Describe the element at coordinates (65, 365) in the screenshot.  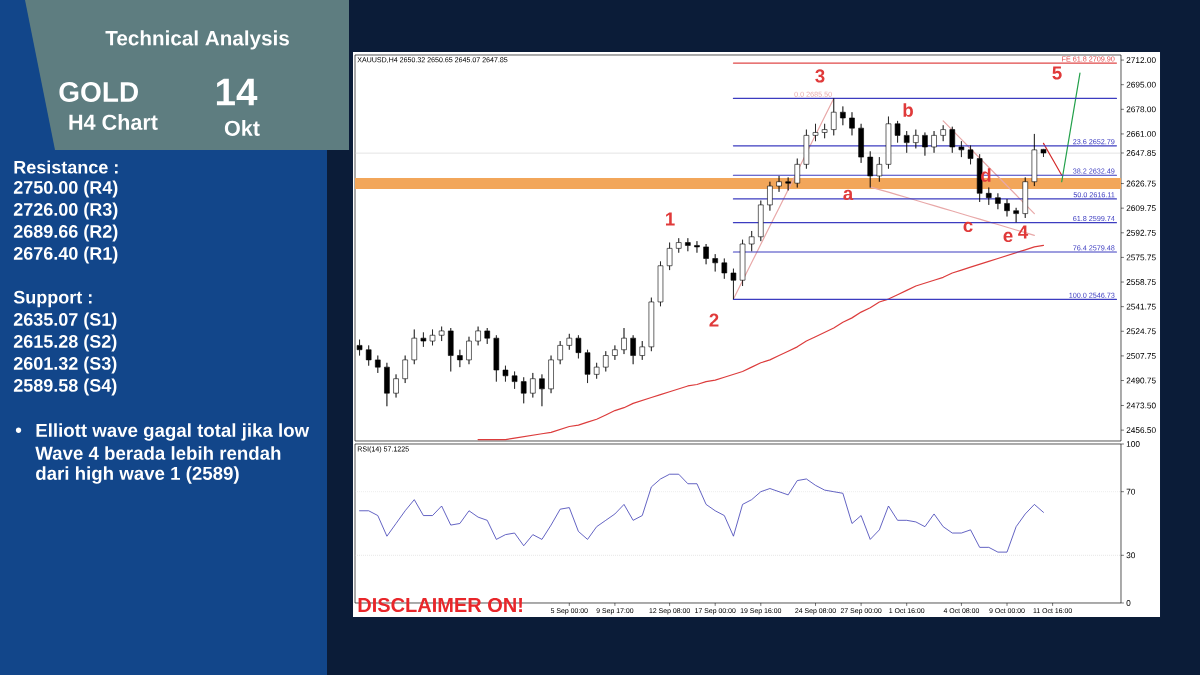
I see `text: 2601.32 (S3)` at that location.